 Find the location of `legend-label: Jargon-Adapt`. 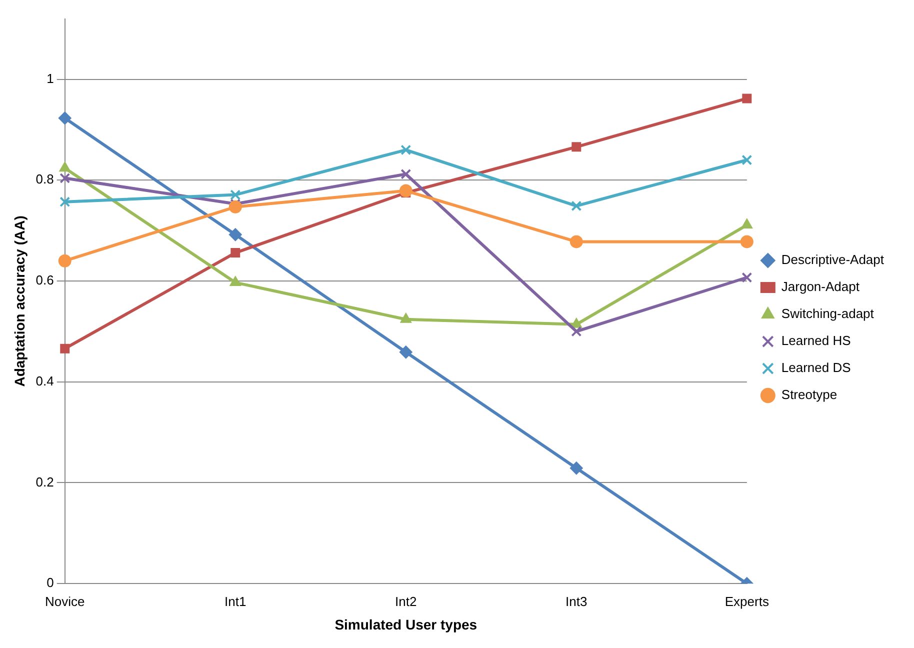

legend-label: Jargon-Adapt is located at coordinates (820, 286).